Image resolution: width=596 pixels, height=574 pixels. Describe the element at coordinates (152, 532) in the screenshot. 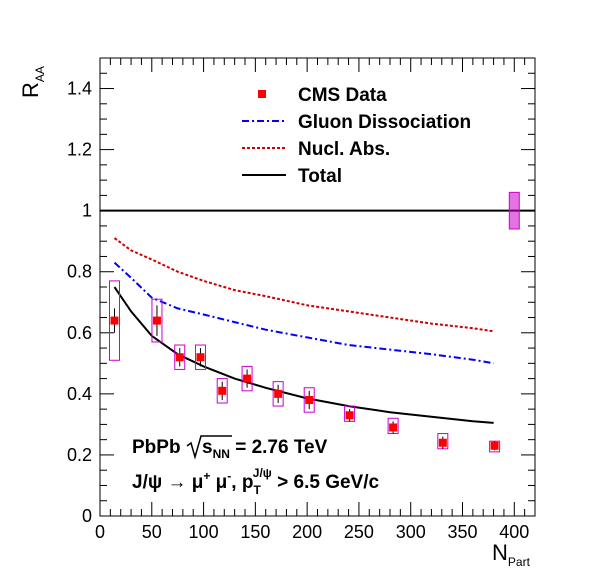

I see `x-tick-label: 50` at that location.